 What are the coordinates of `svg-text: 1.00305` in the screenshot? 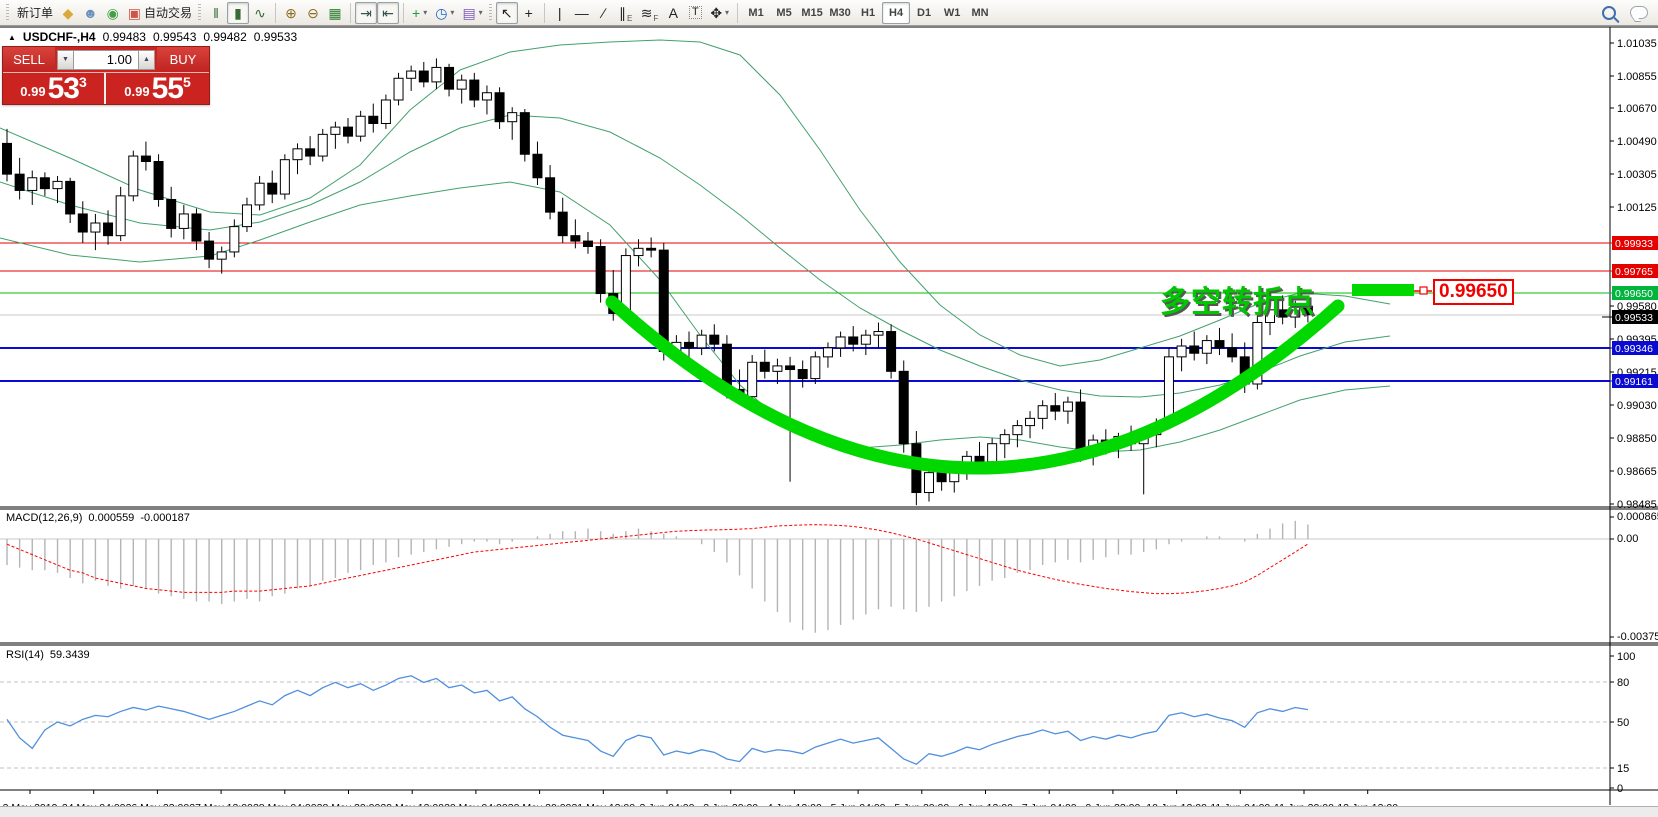 It's located at (1637, 175).